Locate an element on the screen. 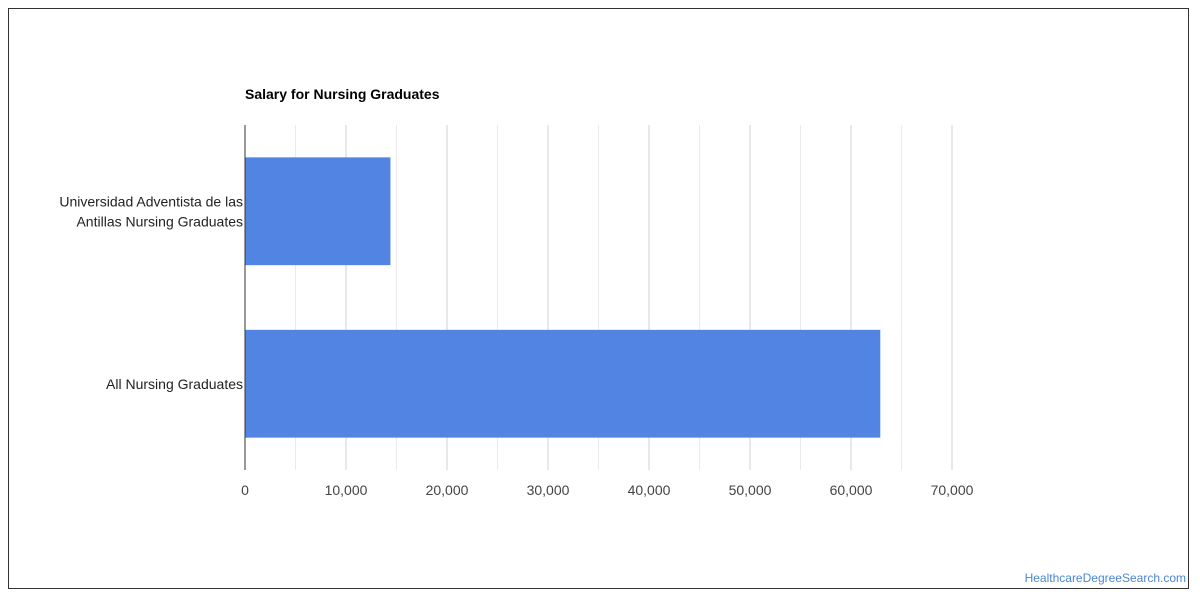  x-tick-label: 50,000 is located at coordinates (750, 490).